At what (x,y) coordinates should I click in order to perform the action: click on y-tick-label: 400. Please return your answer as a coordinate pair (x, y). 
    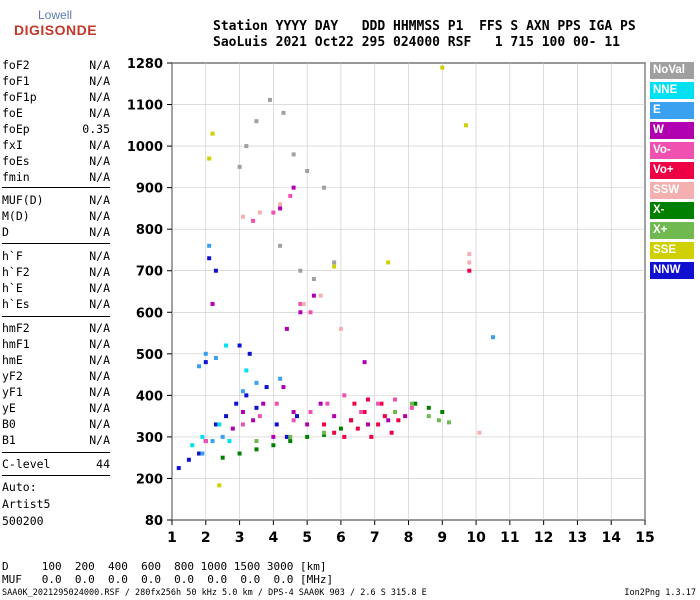
    Looking at the image, I should click on (149, 396).